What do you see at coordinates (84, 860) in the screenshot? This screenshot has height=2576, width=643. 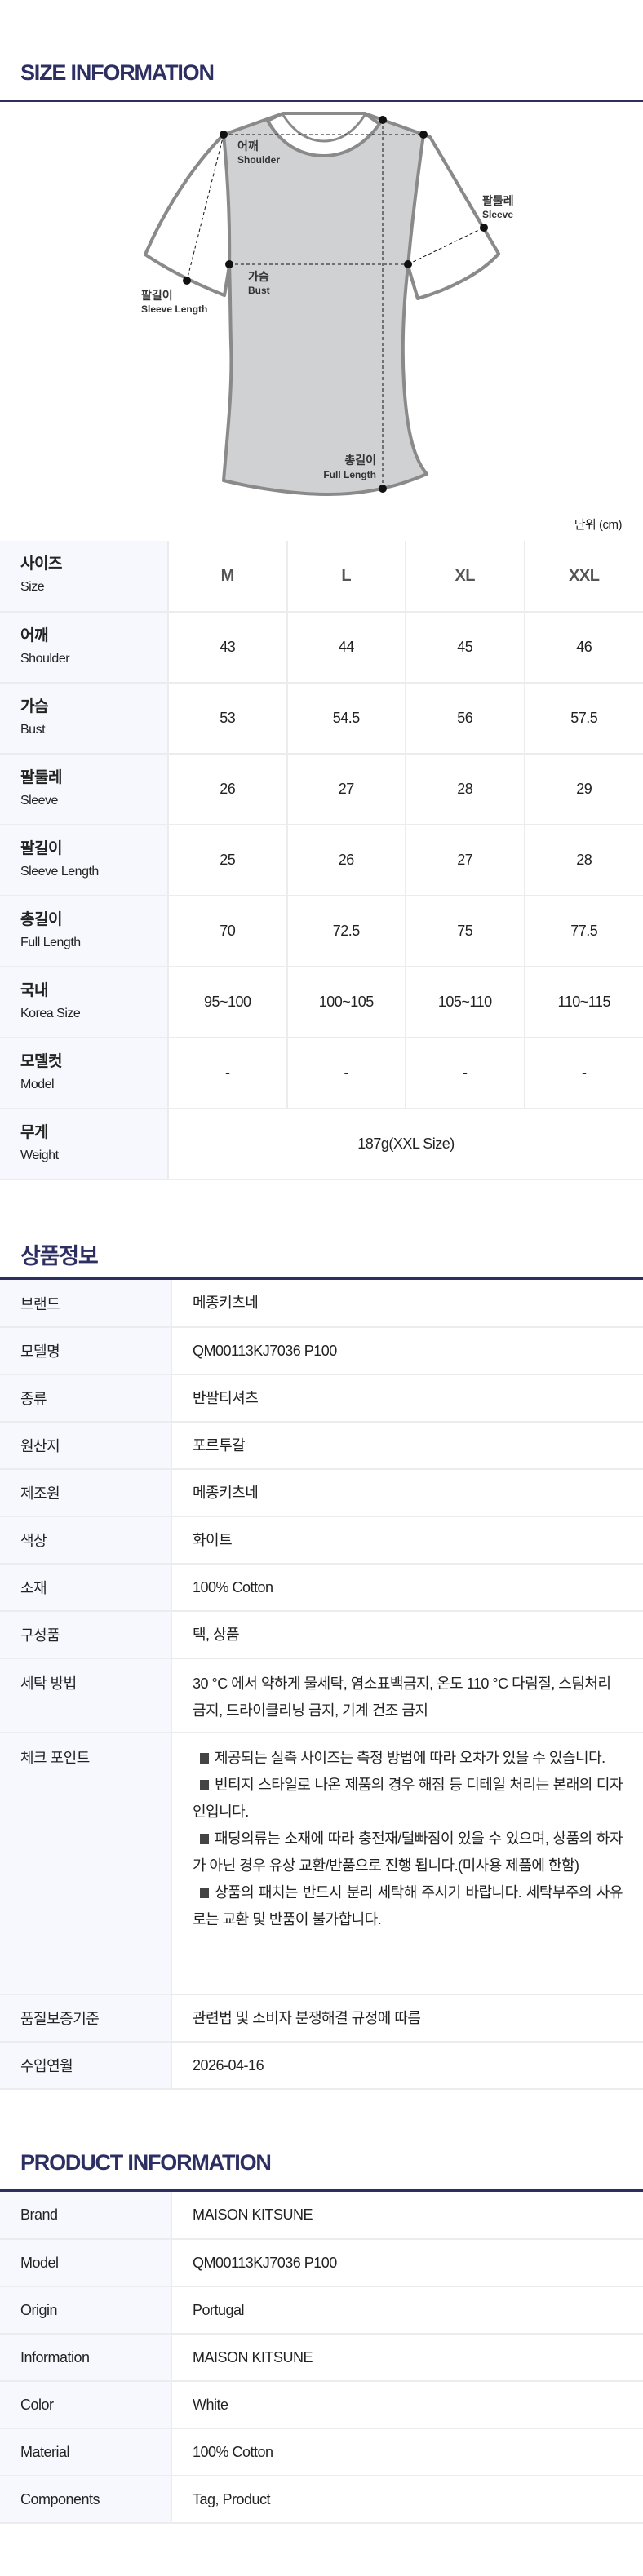 I see `row-label: 팔길이 Sleeve Length` at bounding box center [84, 860].